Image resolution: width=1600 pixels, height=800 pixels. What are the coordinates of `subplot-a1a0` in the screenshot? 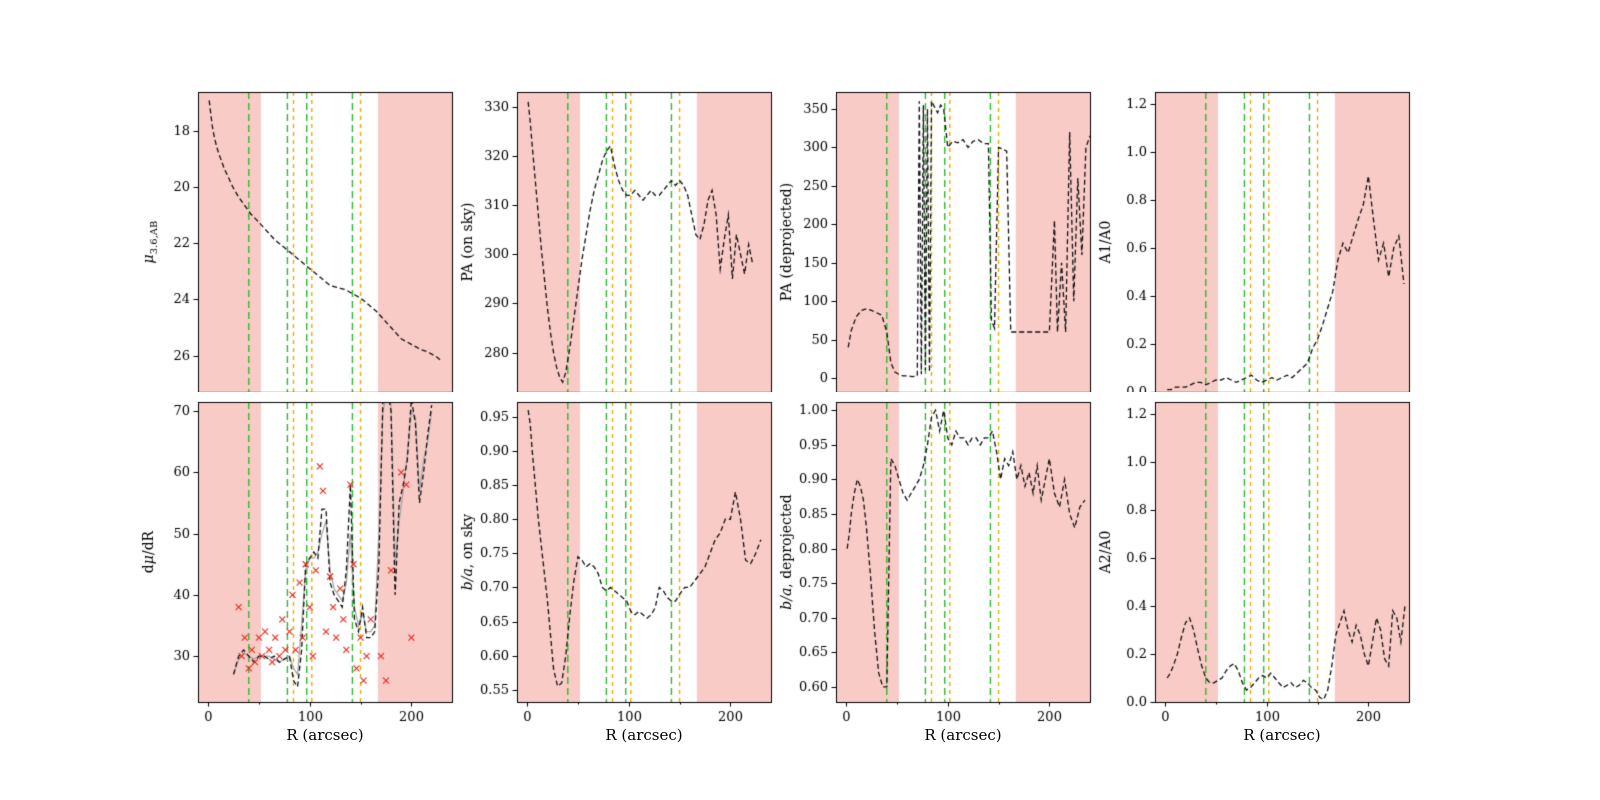 It's located at (1256, 242).